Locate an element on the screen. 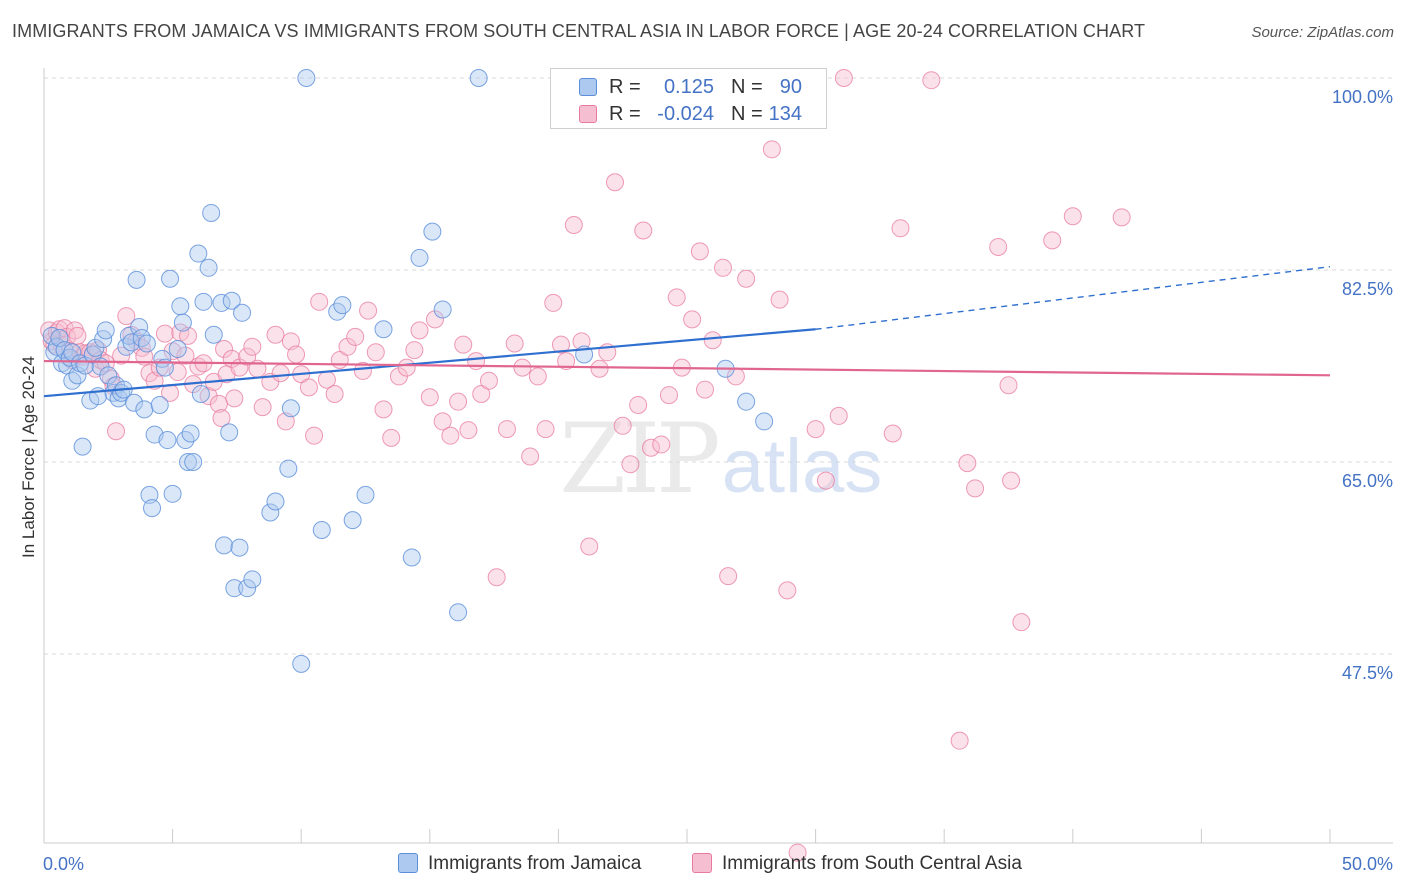 The height and width of the screenshot is (892, 1406). y-tick-label: 82.5% is located at coordinates (1367, 289).